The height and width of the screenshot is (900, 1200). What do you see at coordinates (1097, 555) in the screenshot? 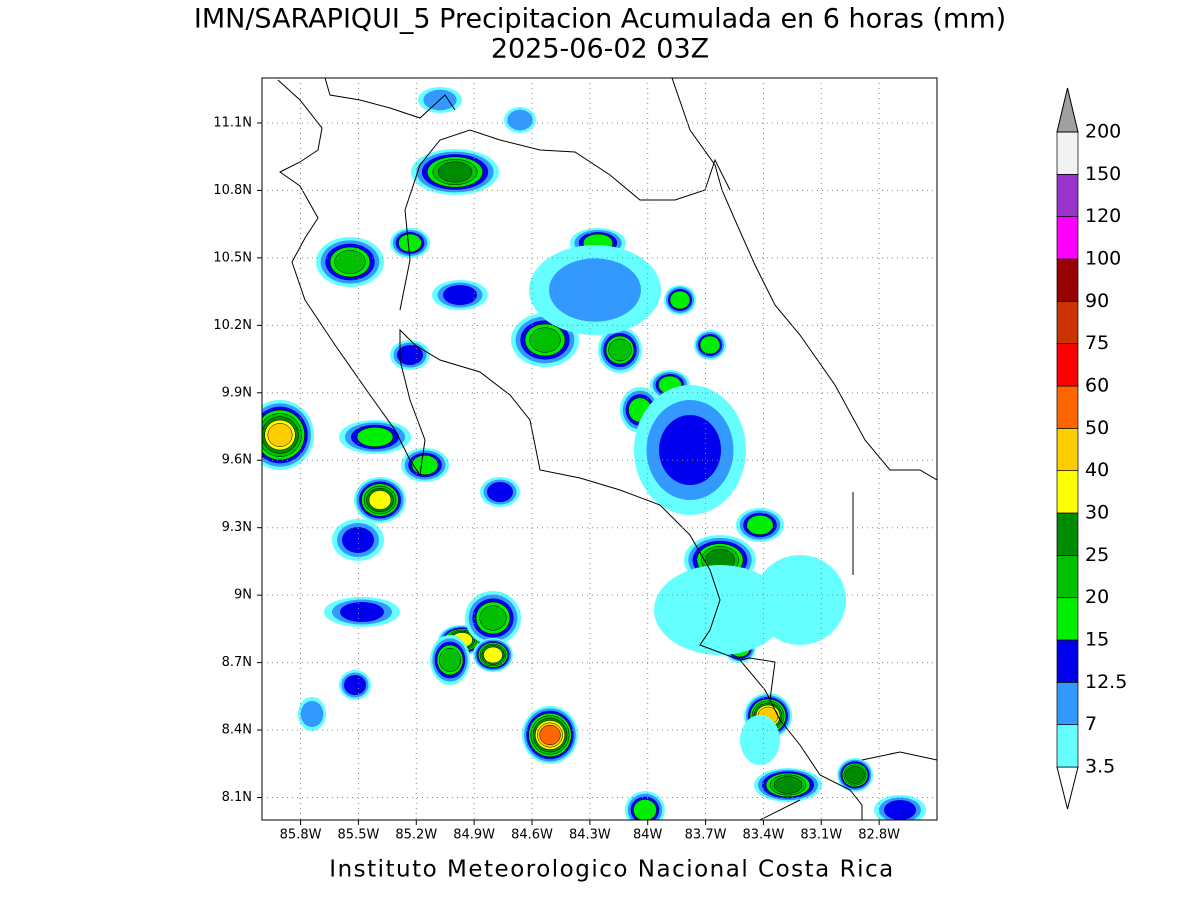
I see `colorbar-label: 25` at bounding box center [1097, 555].